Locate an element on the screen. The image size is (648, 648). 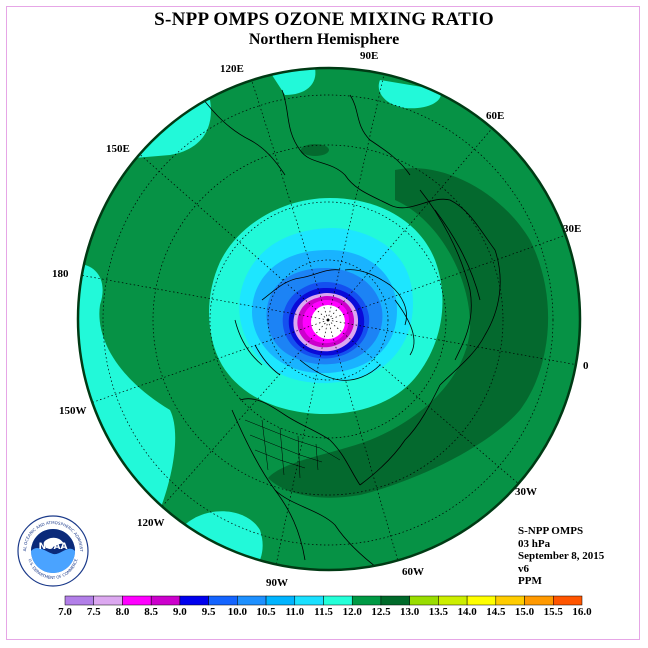
lon-label-0: 0 is located at coordinates (586, 366).